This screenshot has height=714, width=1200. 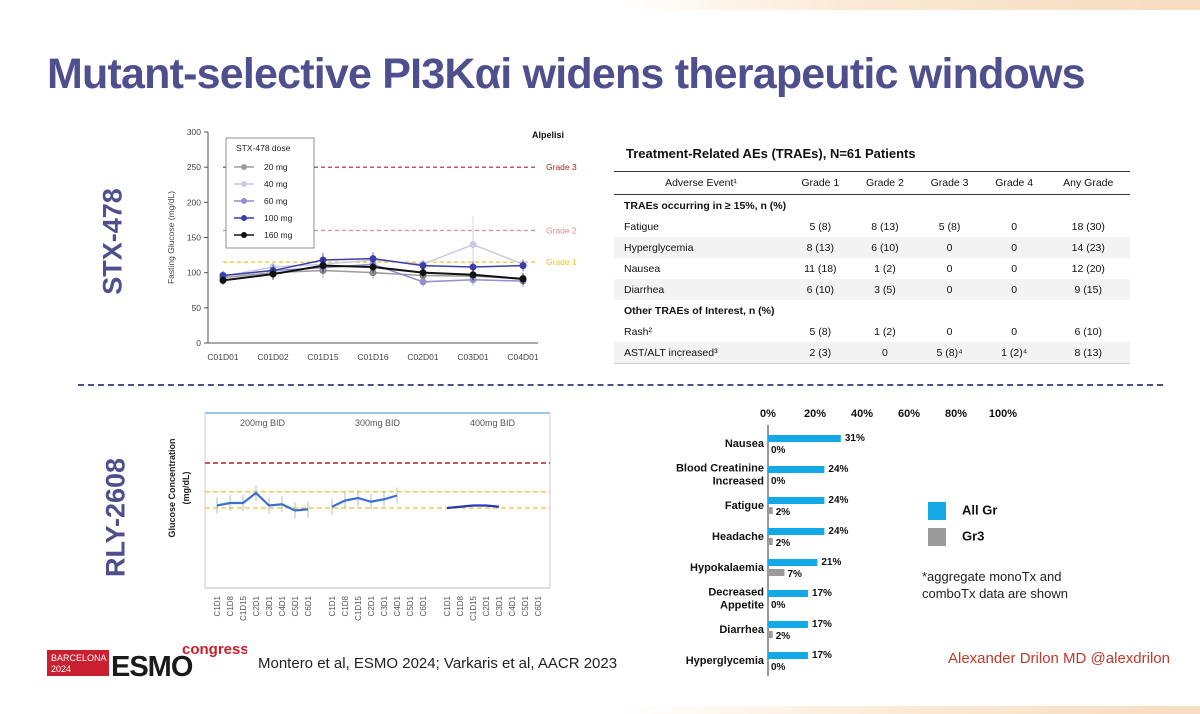 I want to click on legend-entry: 100 mg, so click(x=278, y=218).